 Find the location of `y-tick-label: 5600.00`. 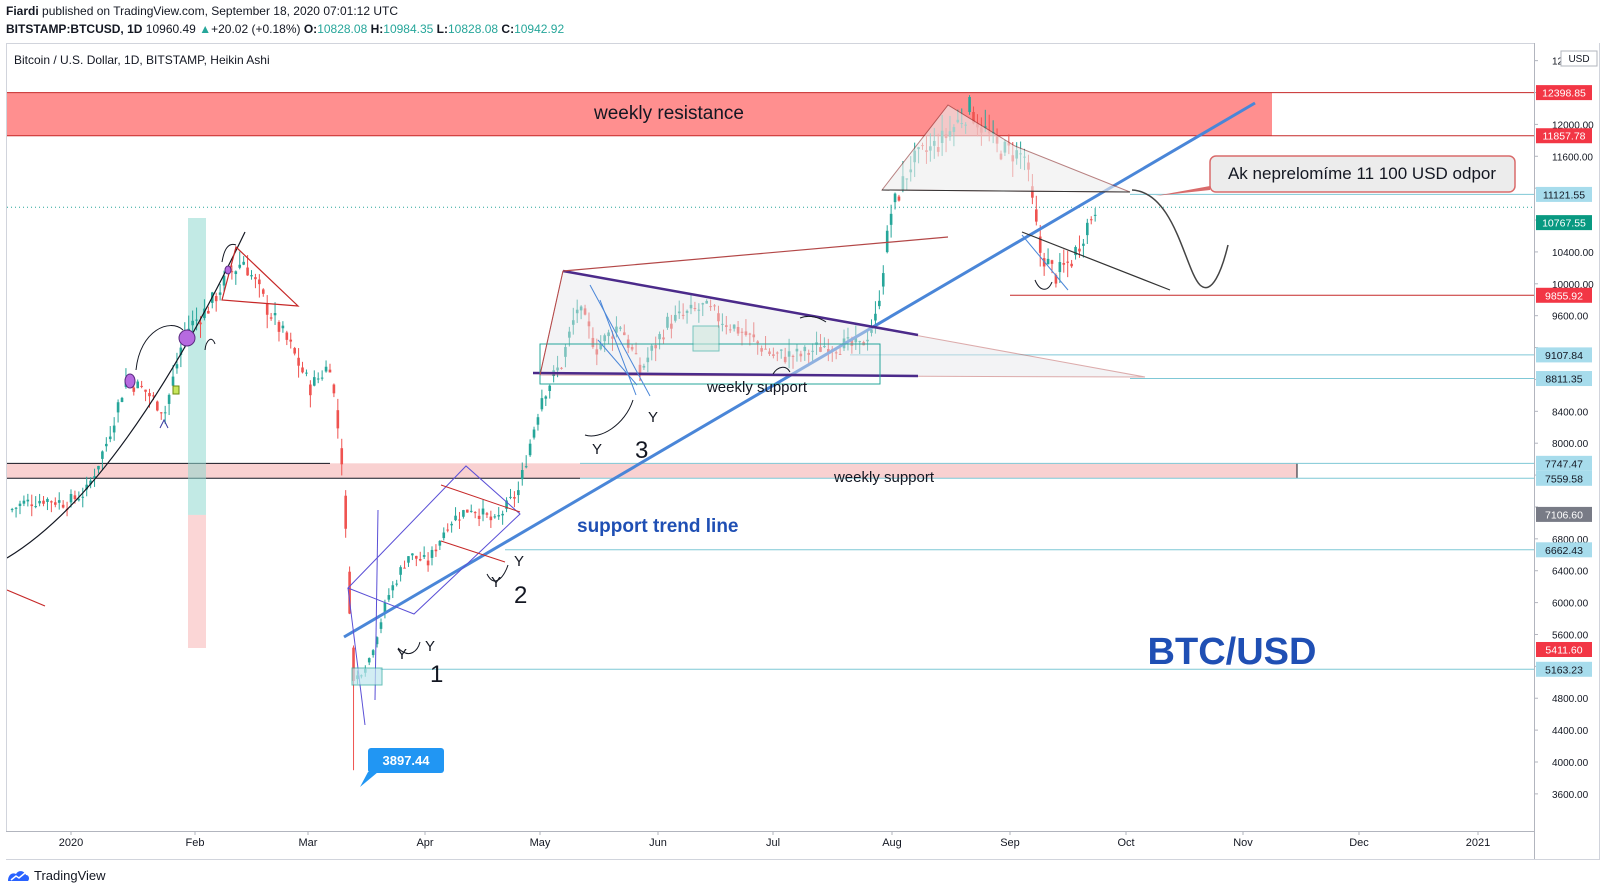

y-tick-label: 5600.00 is located at coordinates (1570, 635).